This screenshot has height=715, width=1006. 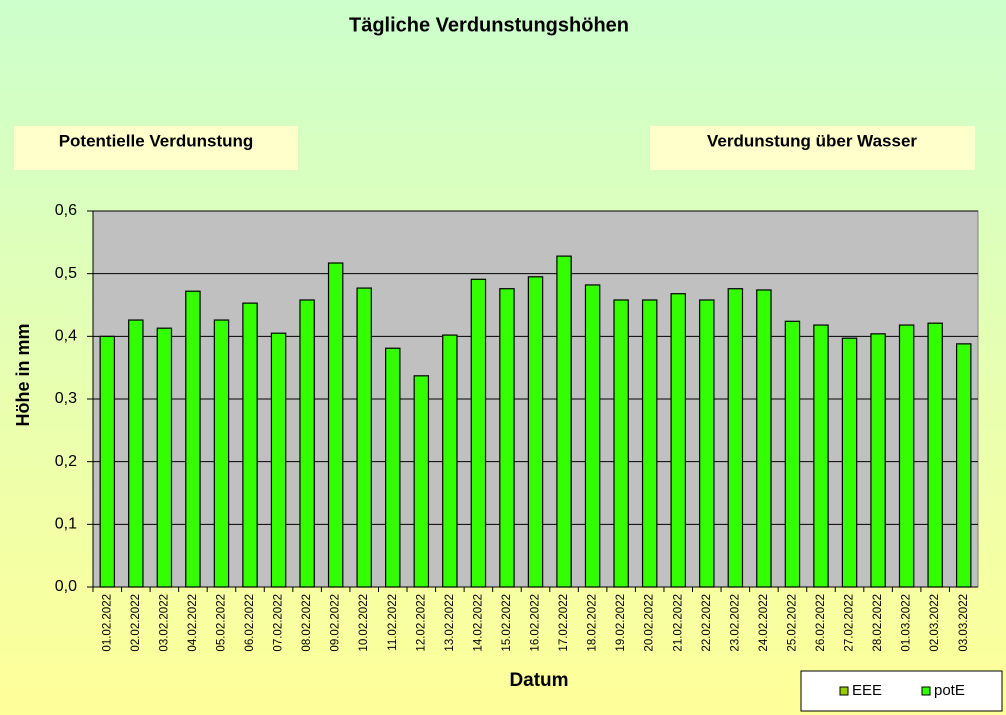 What do you see at coordinates (593, 623) in the screenshot?
I see `x-tick-label: 18.02.2022` at bounding box center [593, 623].